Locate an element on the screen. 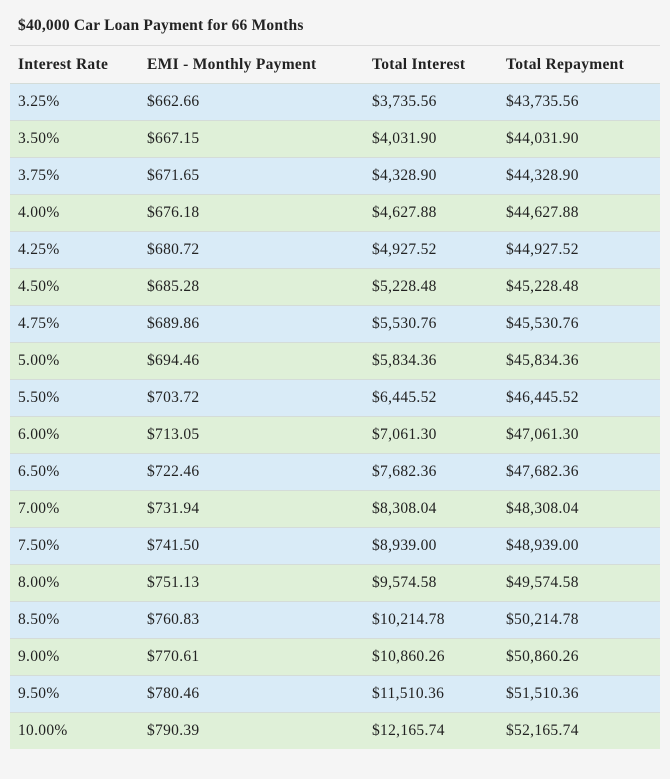 The image size is (670, 779). cell-interest-rate: 7.00% is located at coordinates (74, 509).